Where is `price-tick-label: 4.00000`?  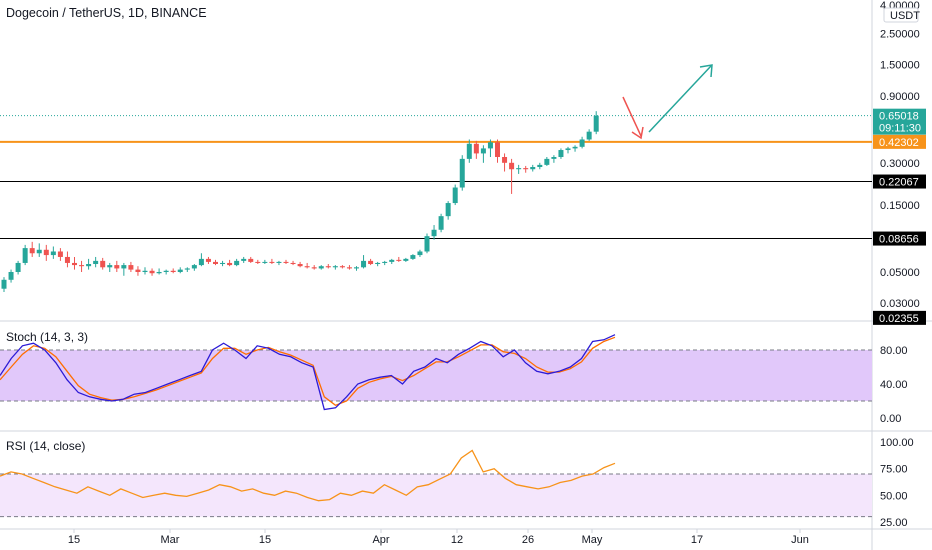 price-tick-label: 4.00000 is located at coordinates (900, 6).